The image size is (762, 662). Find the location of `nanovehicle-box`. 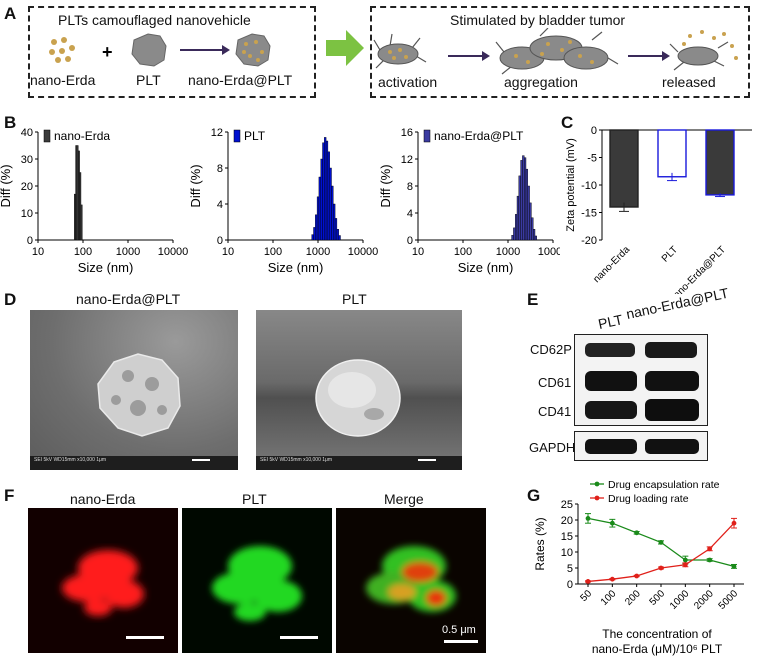

nanovehicle-box is located at coordinates (172, 52).